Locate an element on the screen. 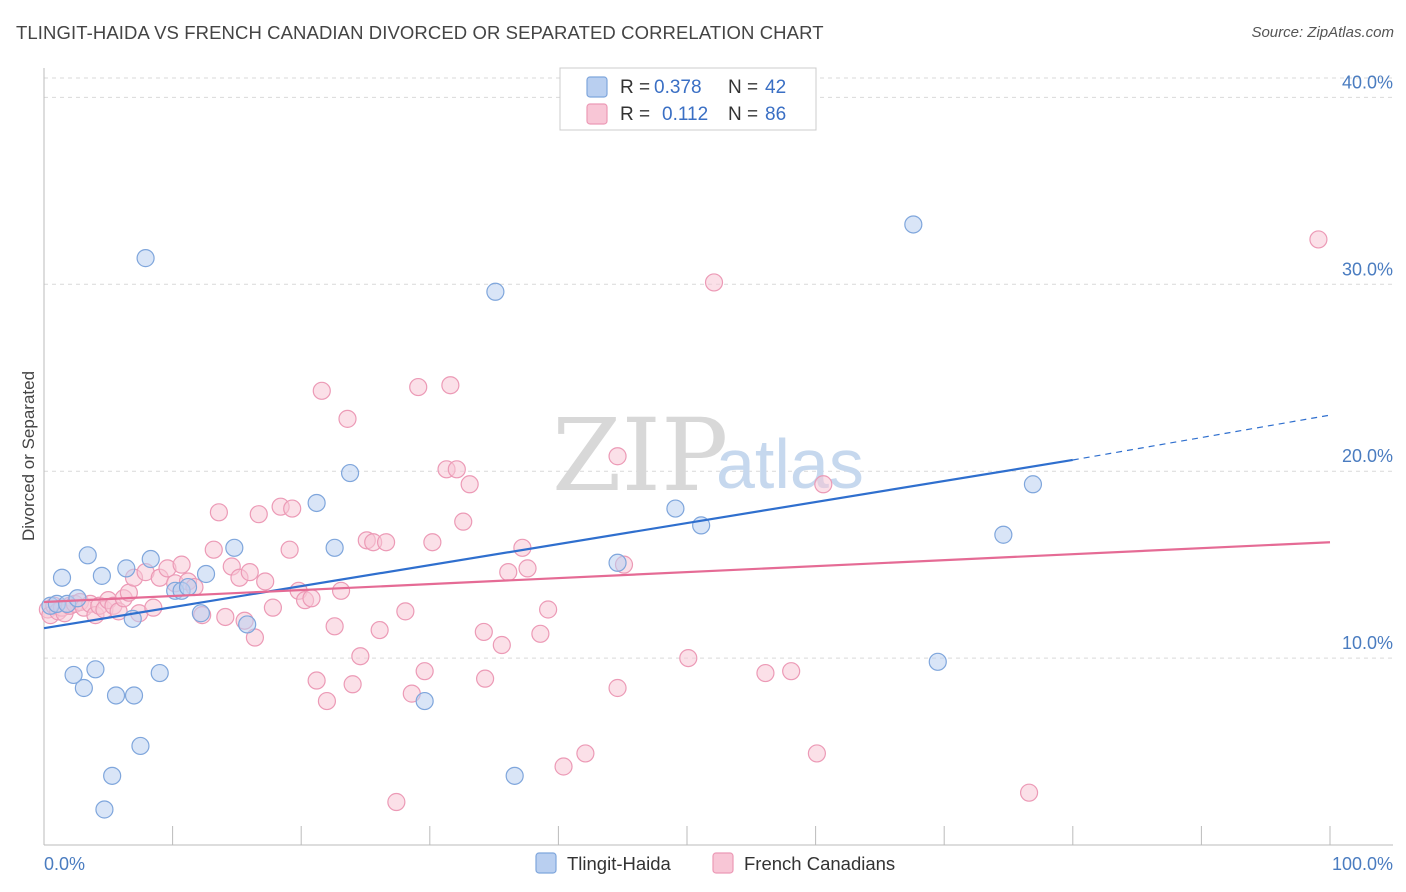 This screenshot has width=1406, height=892. trend-line-french-canadians is located at coordinates (687, 572).